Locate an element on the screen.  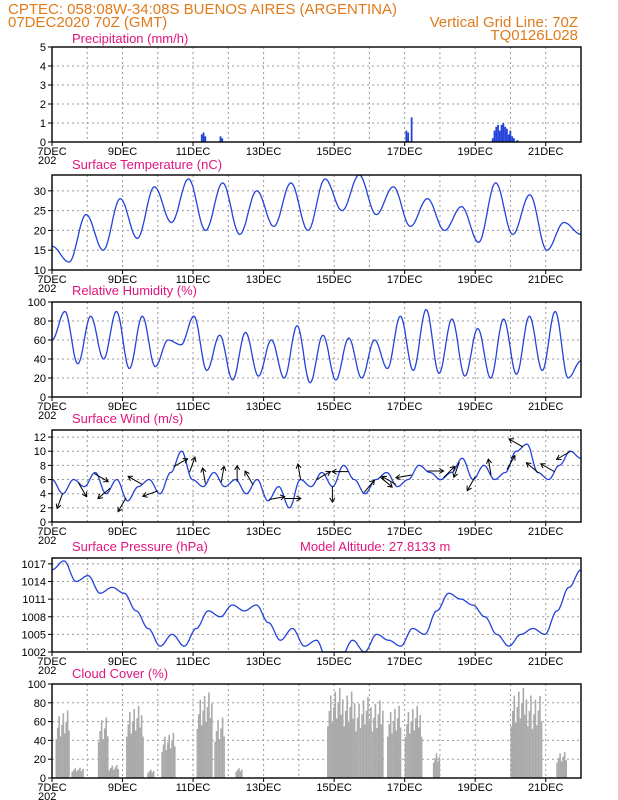
cloud-x-tick-label: 9DEC is located at coordinates (122, 788).